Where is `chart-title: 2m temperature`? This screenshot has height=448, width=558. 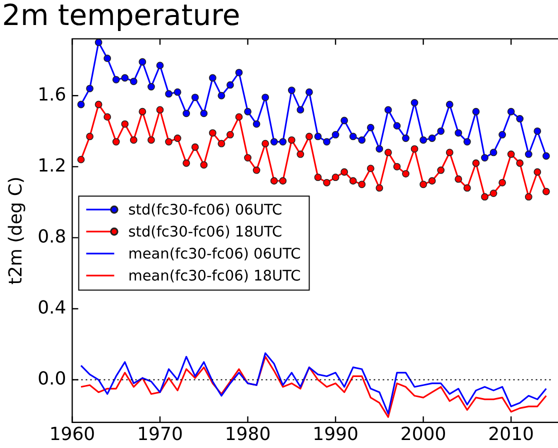
chart-title: 2m temperature is located at coordinates (121, 16).